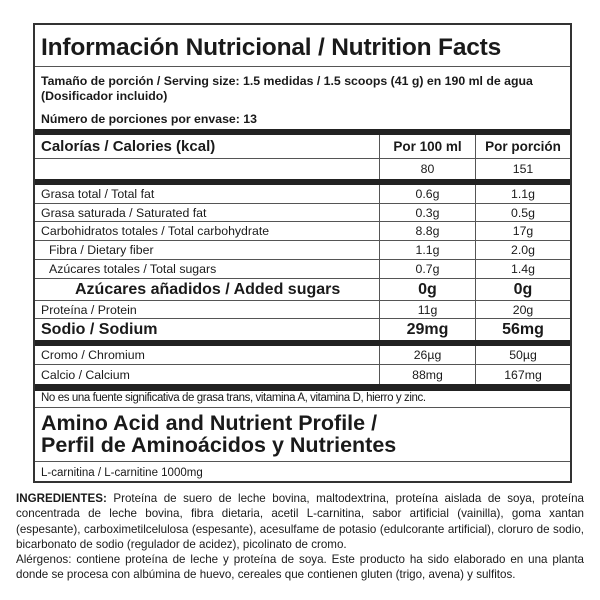 Image resolution: width=600 pixels, height=600 pixels. What do you see at coordinates (93, 355) in the screenshot?
I see `mineral-label: Cromo / Chromium` at bounding box center [93, 355].